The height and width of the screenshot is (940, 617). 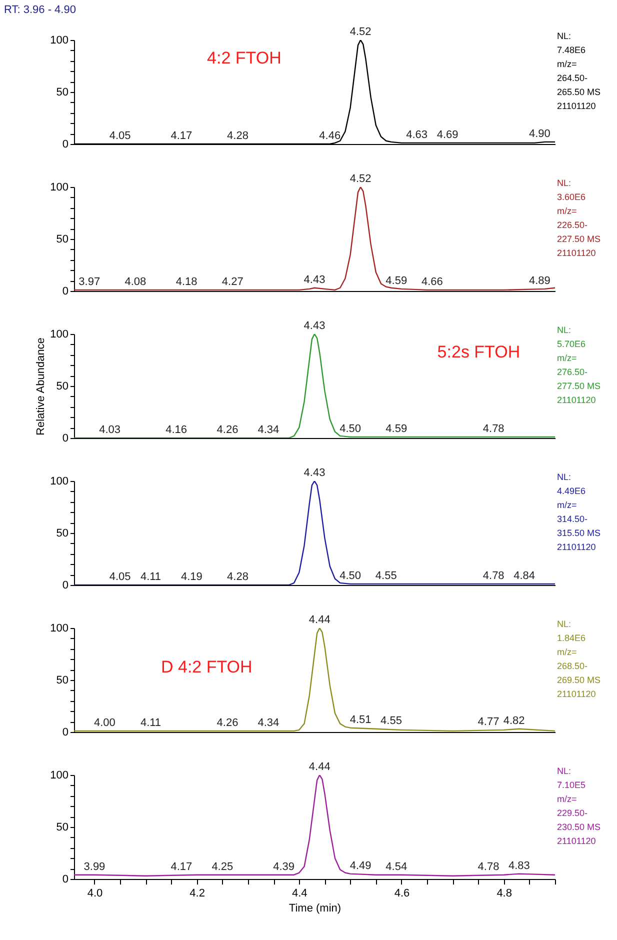 I want to click on x-axis-title: Time (min), so click(x=315, y=908).